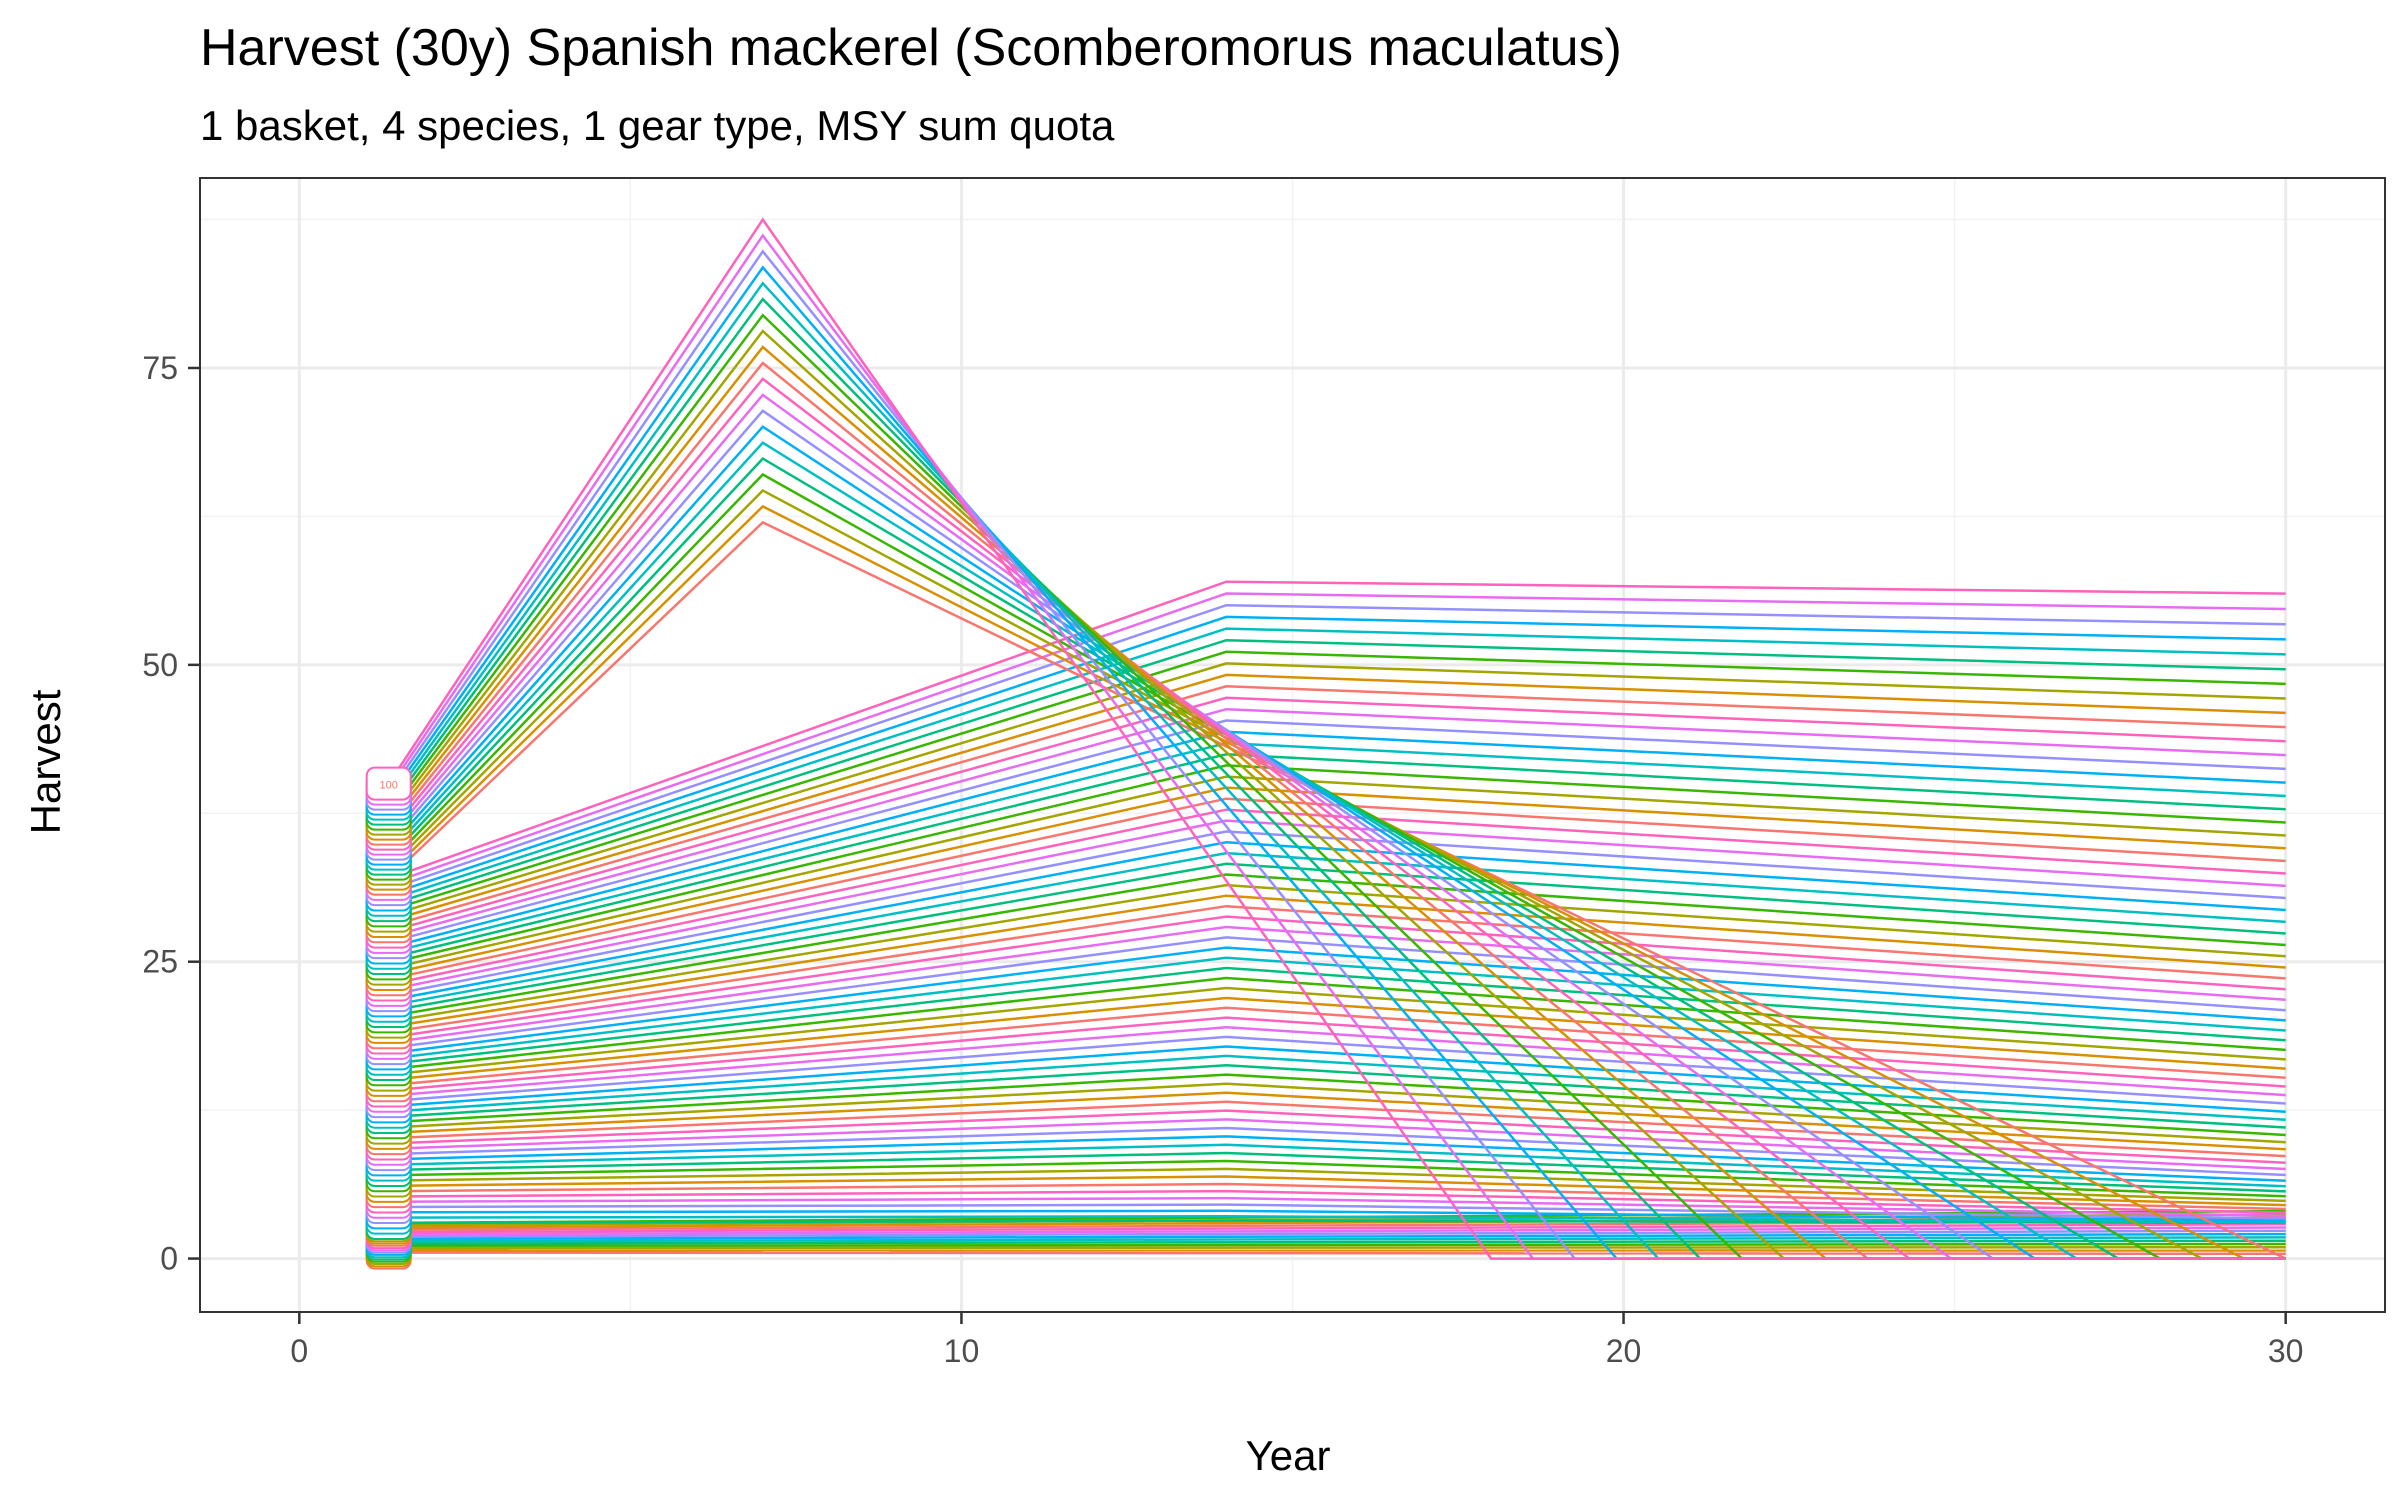  What do you see at coordinates (1624, 1351) in the screenshot?
I see `x-tick-label: 20` at bounding box center [1624, 1351].